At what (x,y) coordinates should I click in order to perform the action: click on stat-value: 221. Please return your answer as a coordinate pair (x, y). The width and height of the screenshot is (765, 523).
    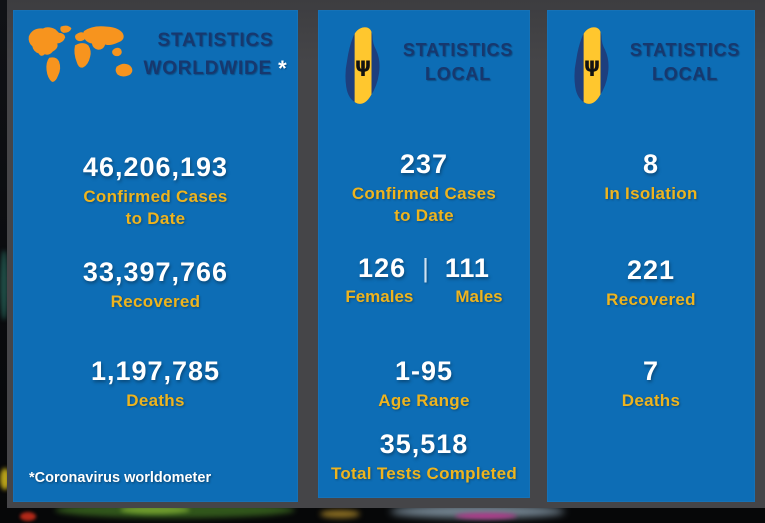
    Looking at the image, I should click on (651, 270).